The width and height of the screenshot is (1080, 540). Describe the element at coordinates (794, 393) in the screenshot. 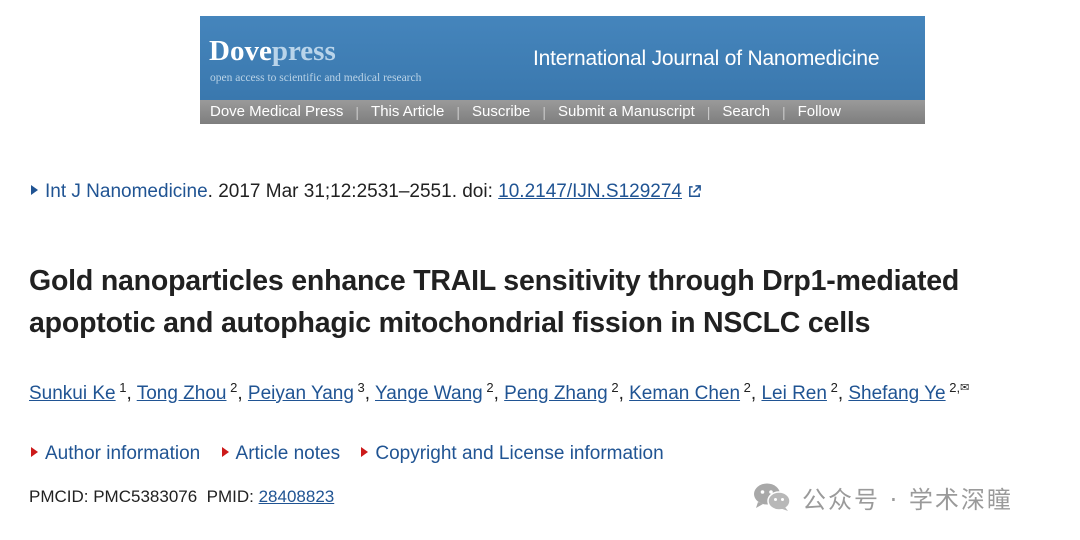

I see `author-link: Lei Ren` at that location.